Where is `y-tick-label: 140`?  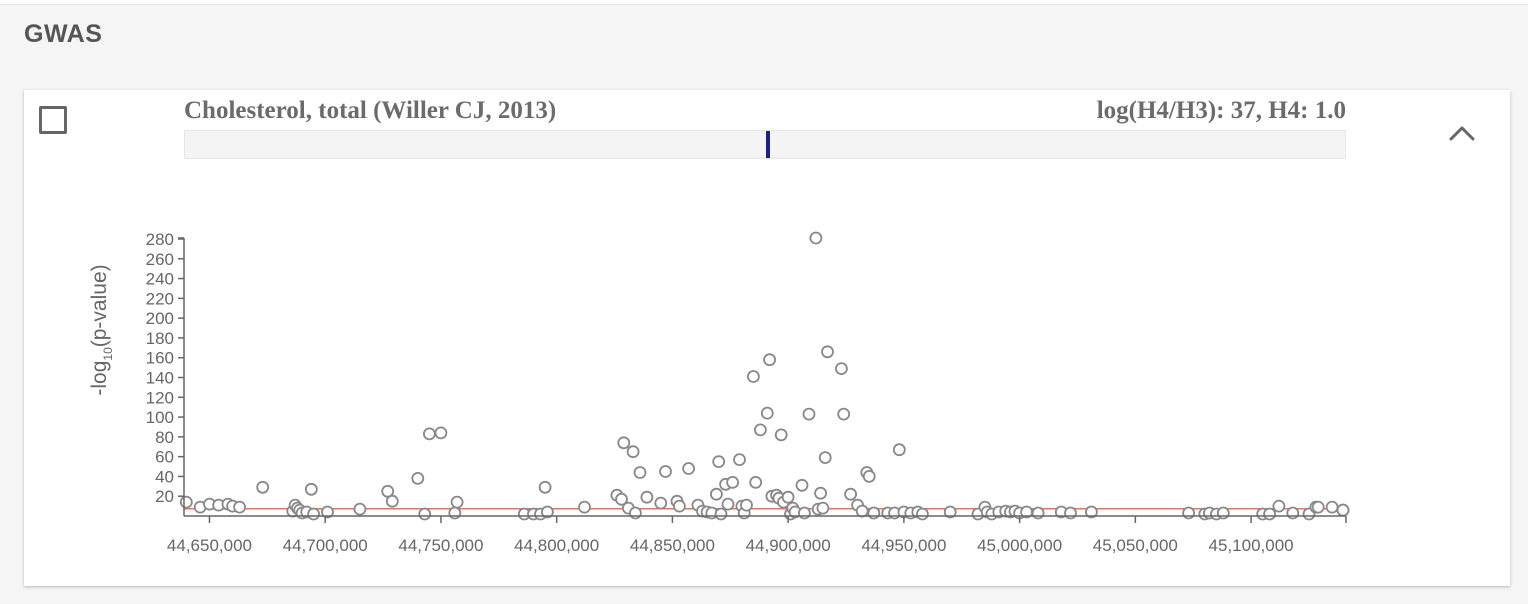 y-tick-label: 140 is located at coordinates (160, 378).